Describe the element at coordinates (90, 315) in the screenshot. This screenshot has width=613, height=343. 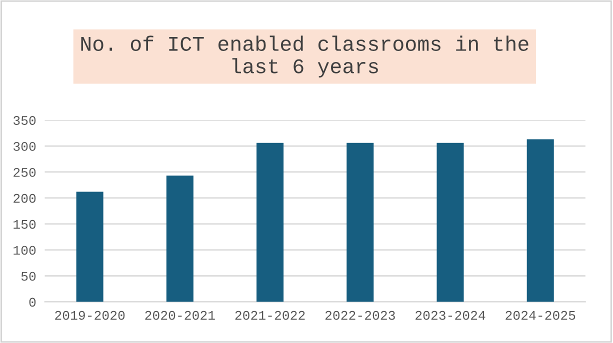
I see `x-tick-label: 2019-2020` at that location.